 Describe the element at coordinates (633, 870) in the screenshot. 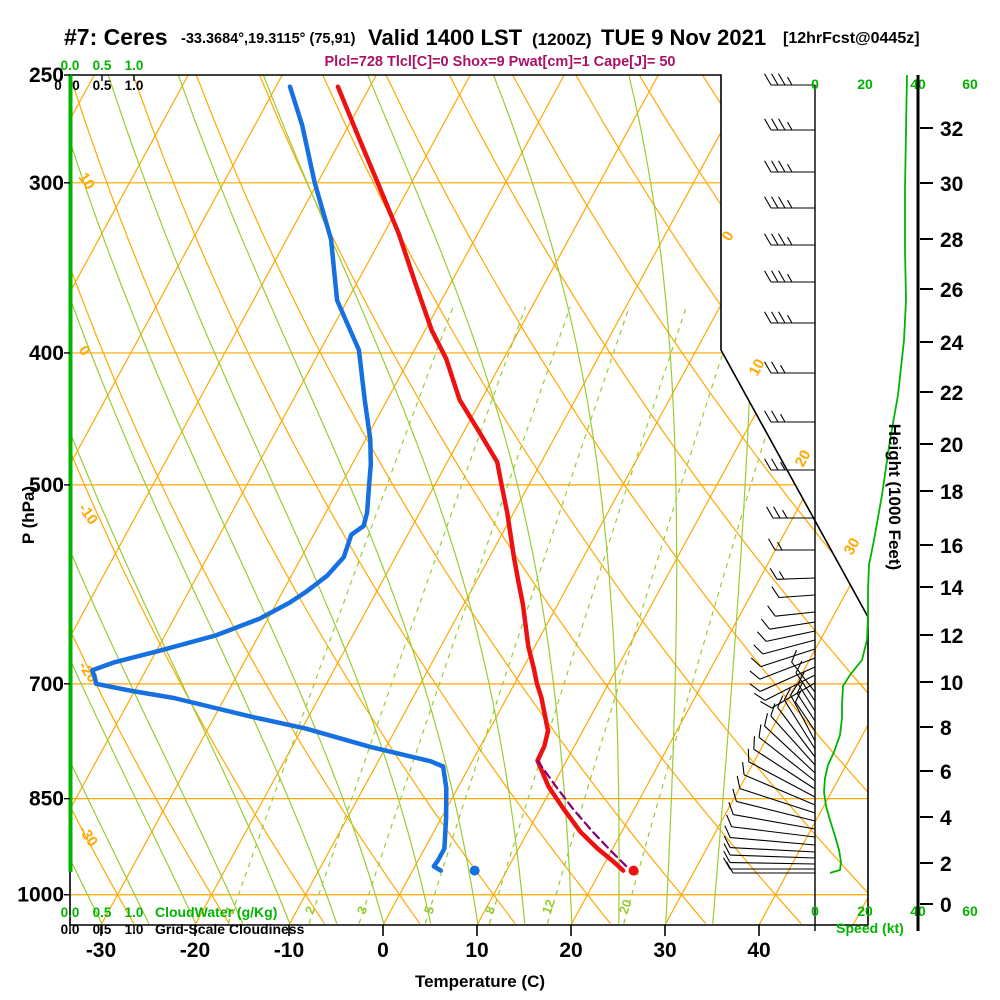

I see `surface-temperature-dot` at that location.